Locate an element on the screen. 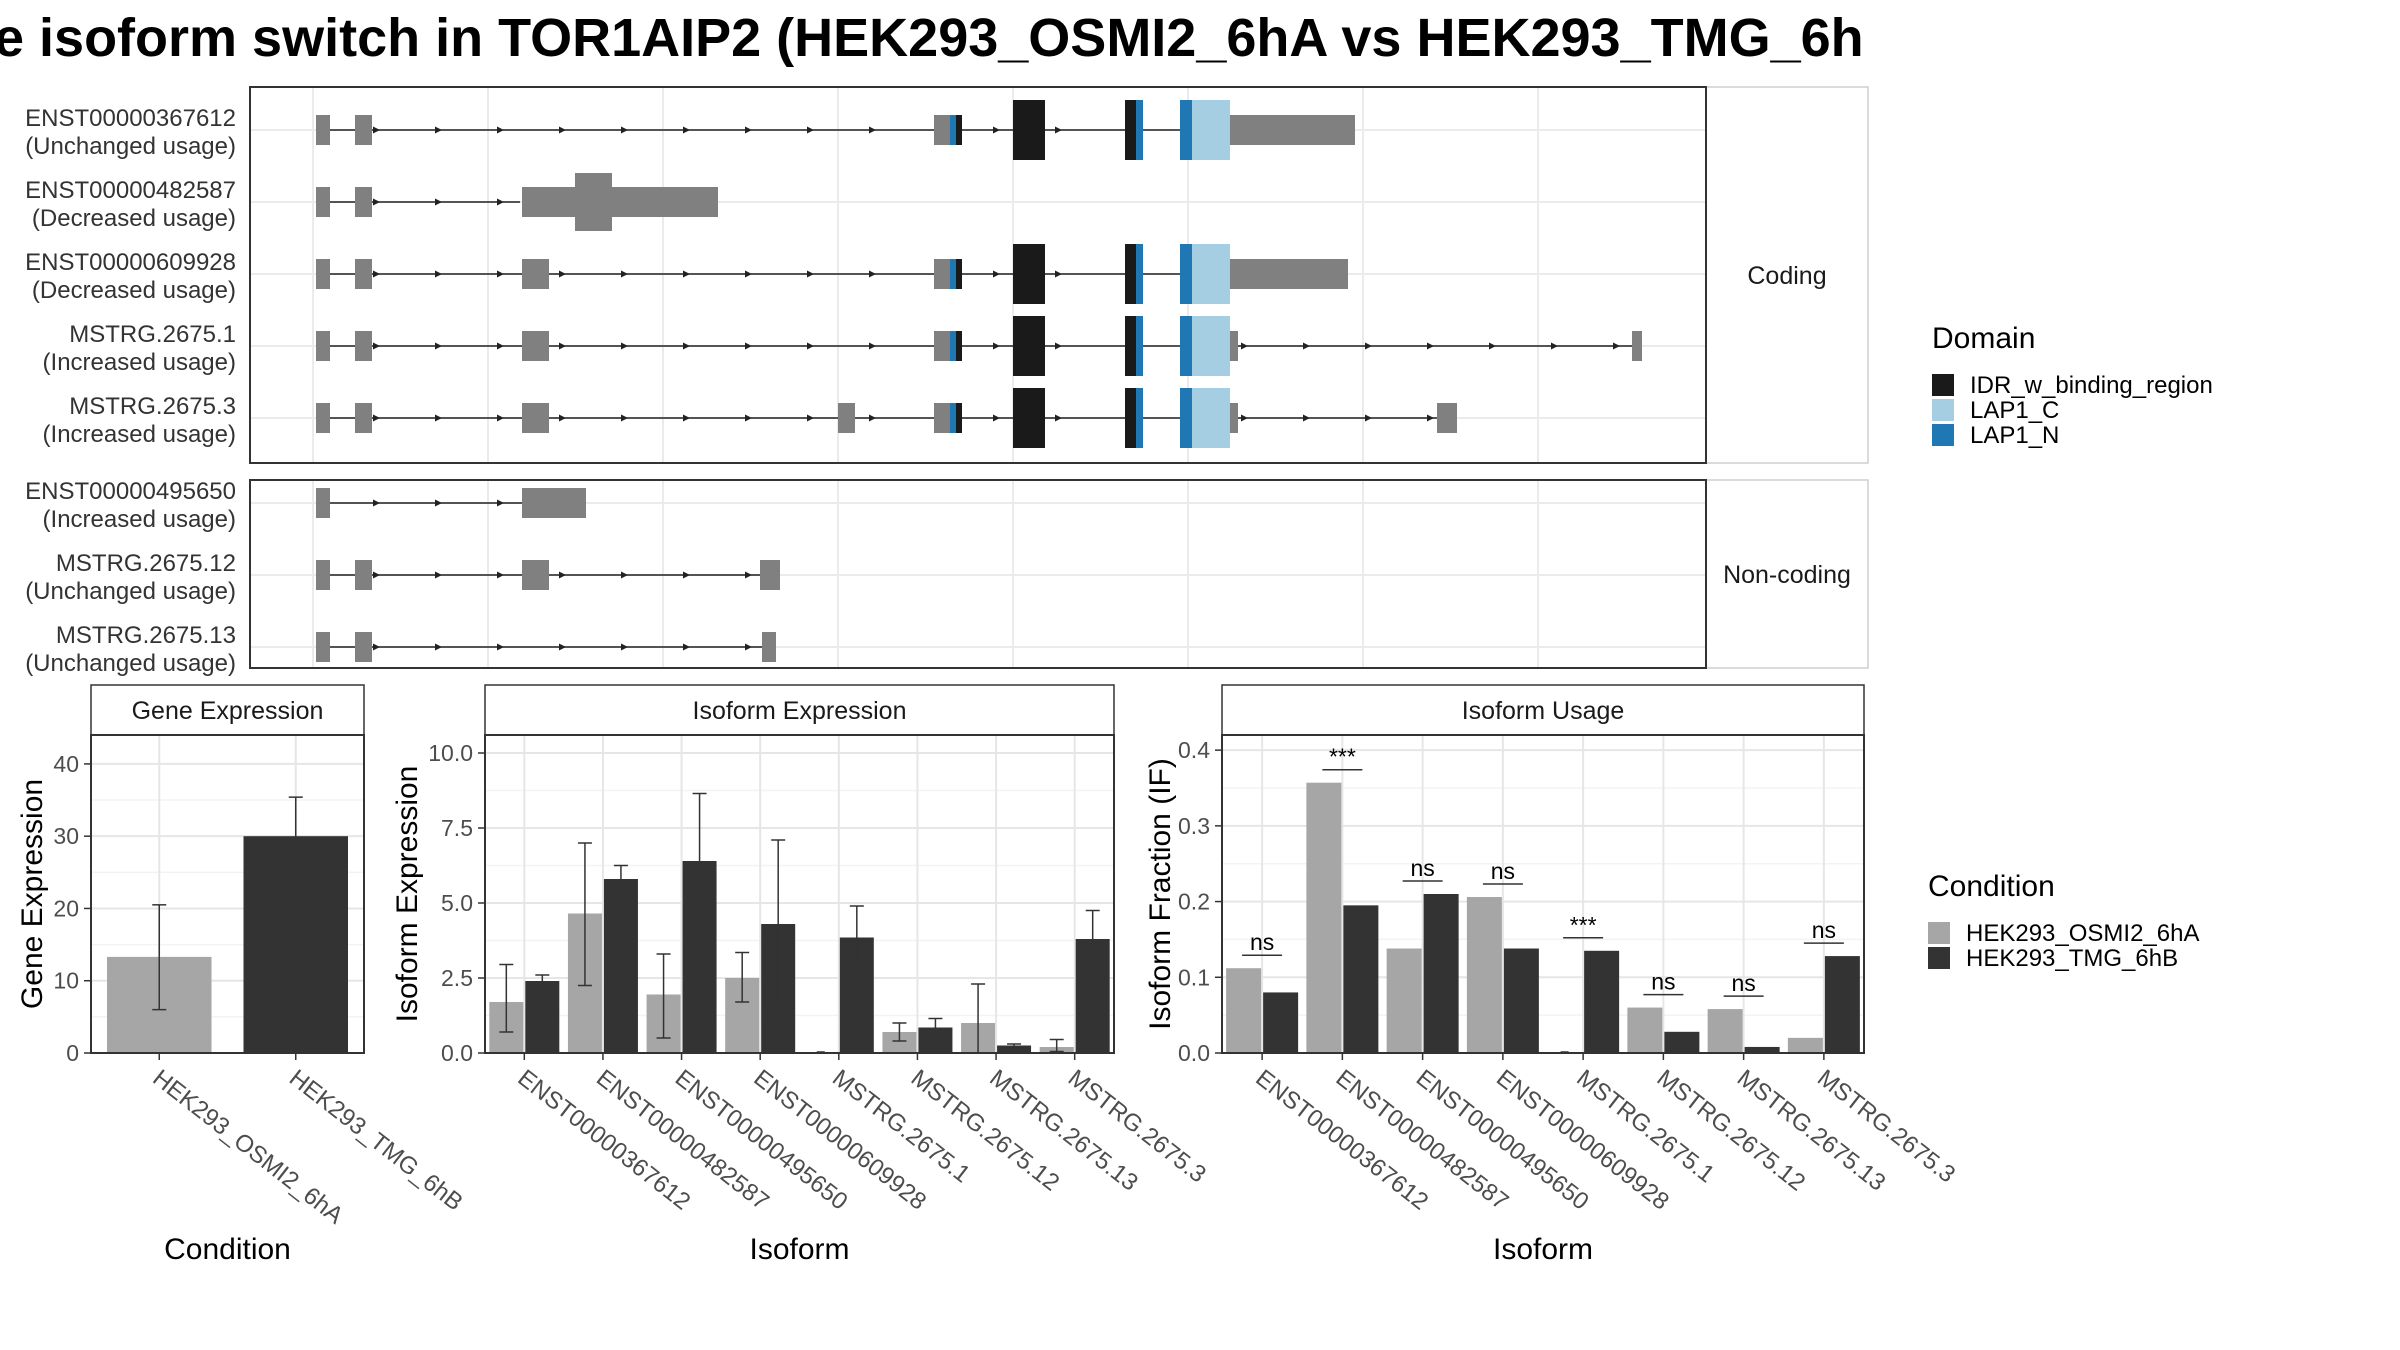 The height and width of the screenshot is (1350, 2400). x-tick-label: MSTRG.2675.13 is located at coordinates (1811, 1130).